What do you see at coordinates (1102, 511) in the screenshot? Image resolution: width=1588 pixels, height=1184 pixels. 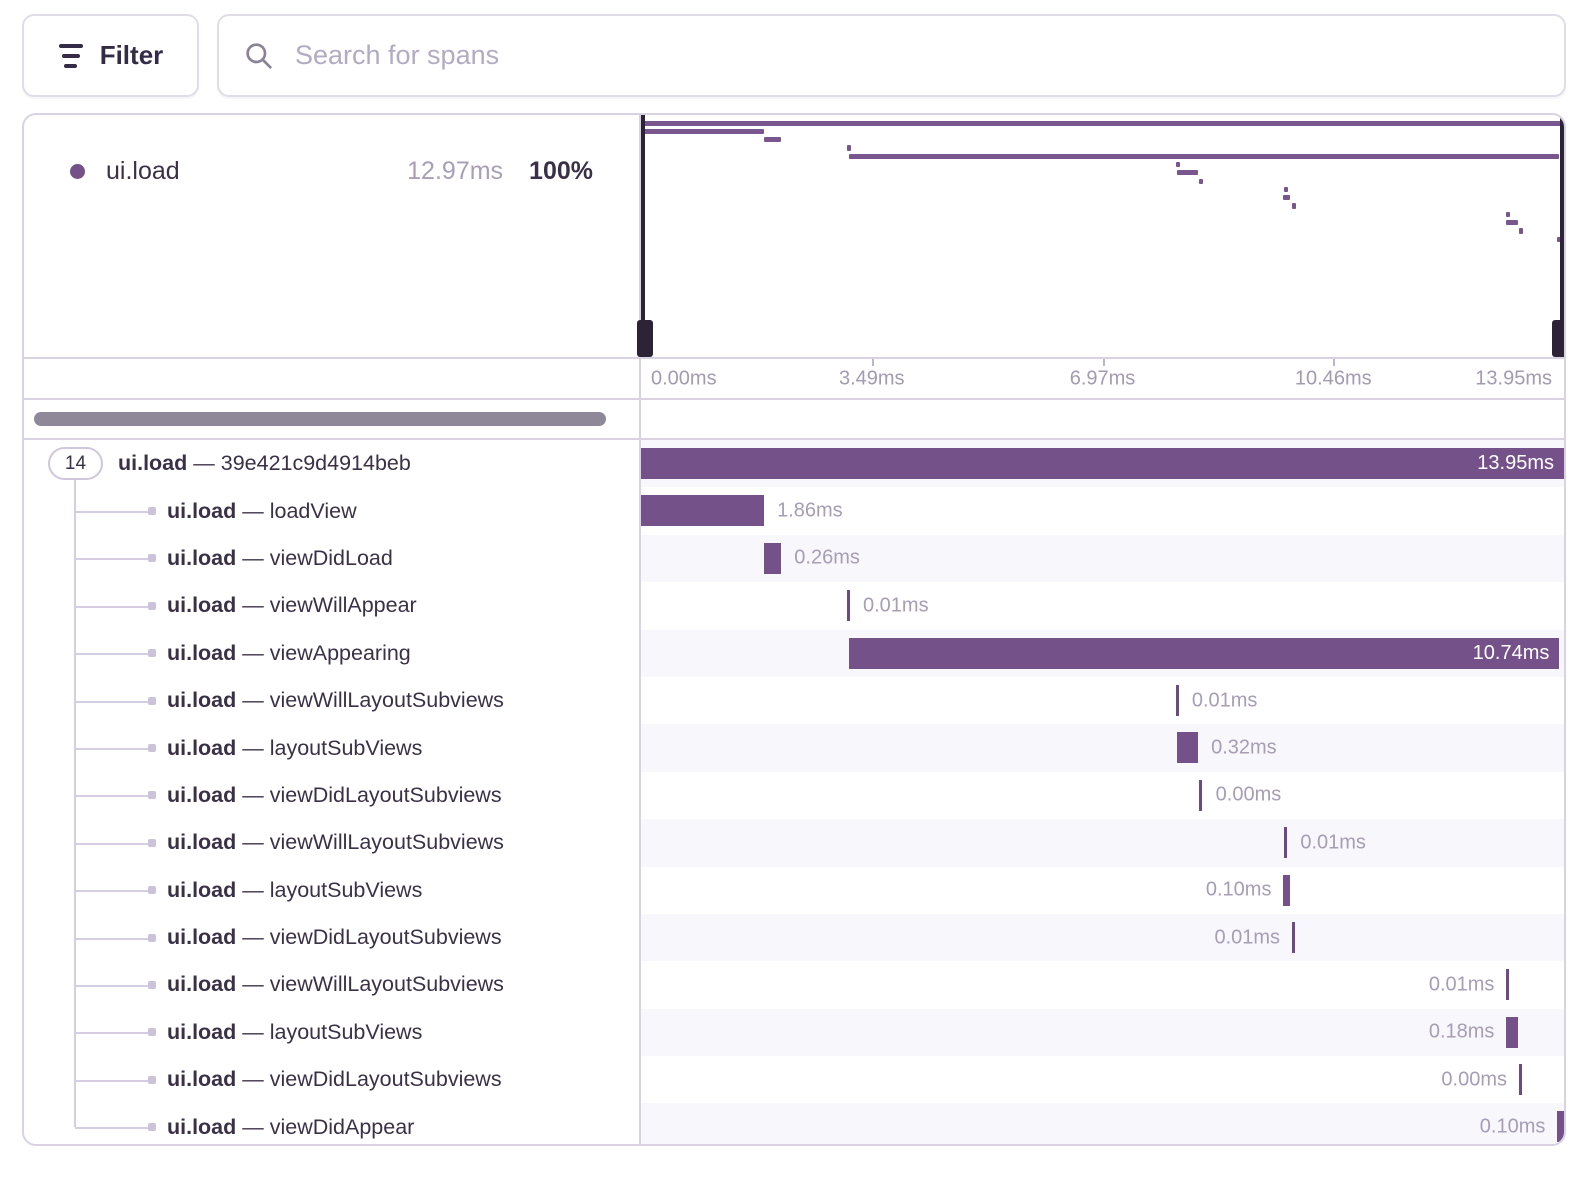 I see `span-bar-cell: 1.86ms` at bounding box center [1102, 511].